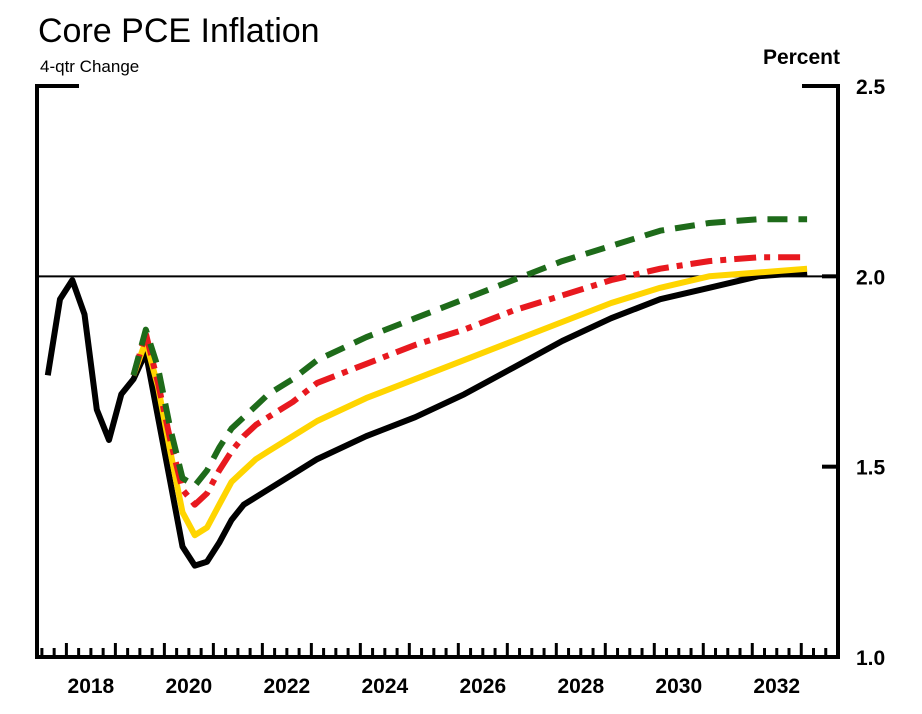  What do you see at coordinates (854, 373) in the screenshot?
I see `y-axis: 1.0 1.5 2.0 2.5` at bounding box center [854, 373].